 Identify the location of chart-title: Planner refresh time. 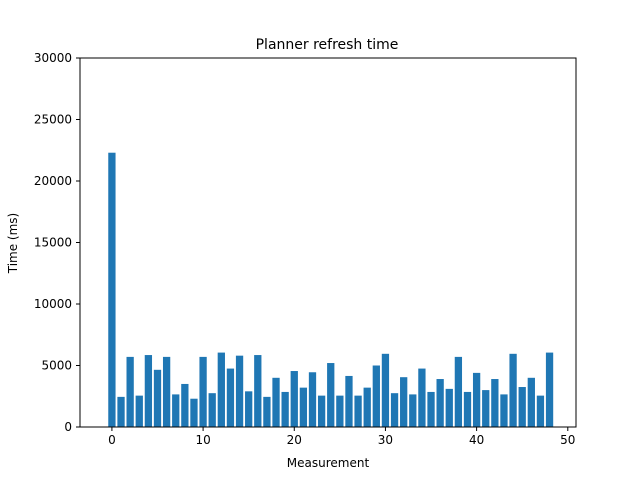
(327, 45).